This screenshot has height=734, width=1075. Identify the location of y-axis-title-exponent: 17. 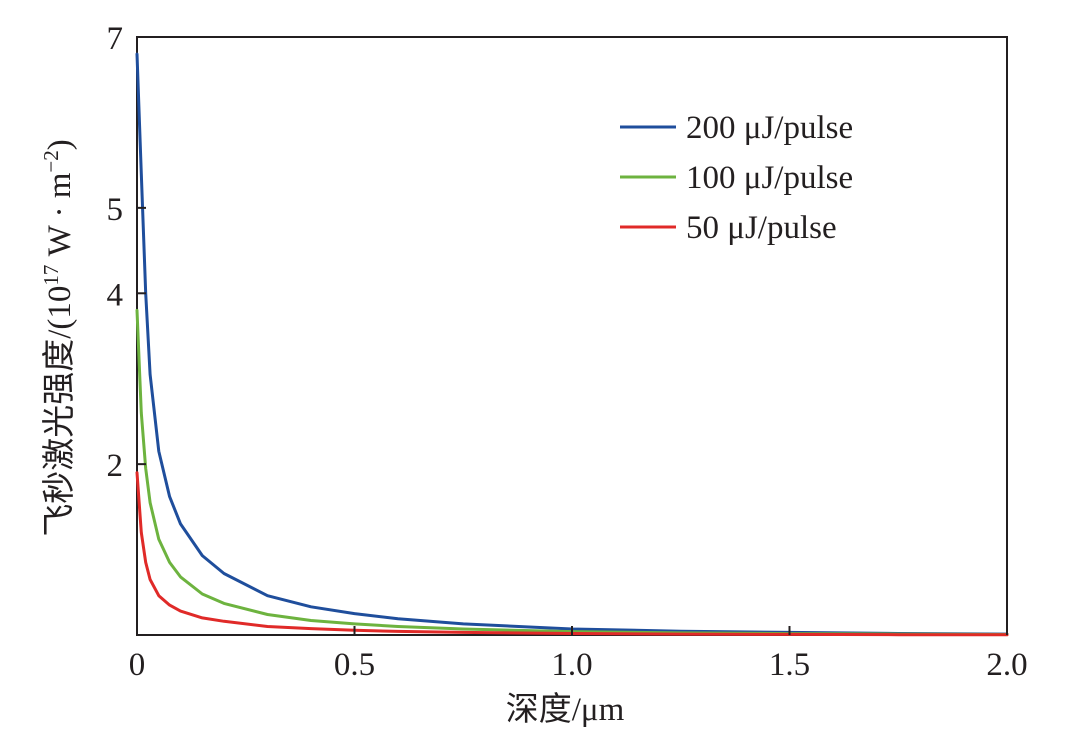
(51, 275).